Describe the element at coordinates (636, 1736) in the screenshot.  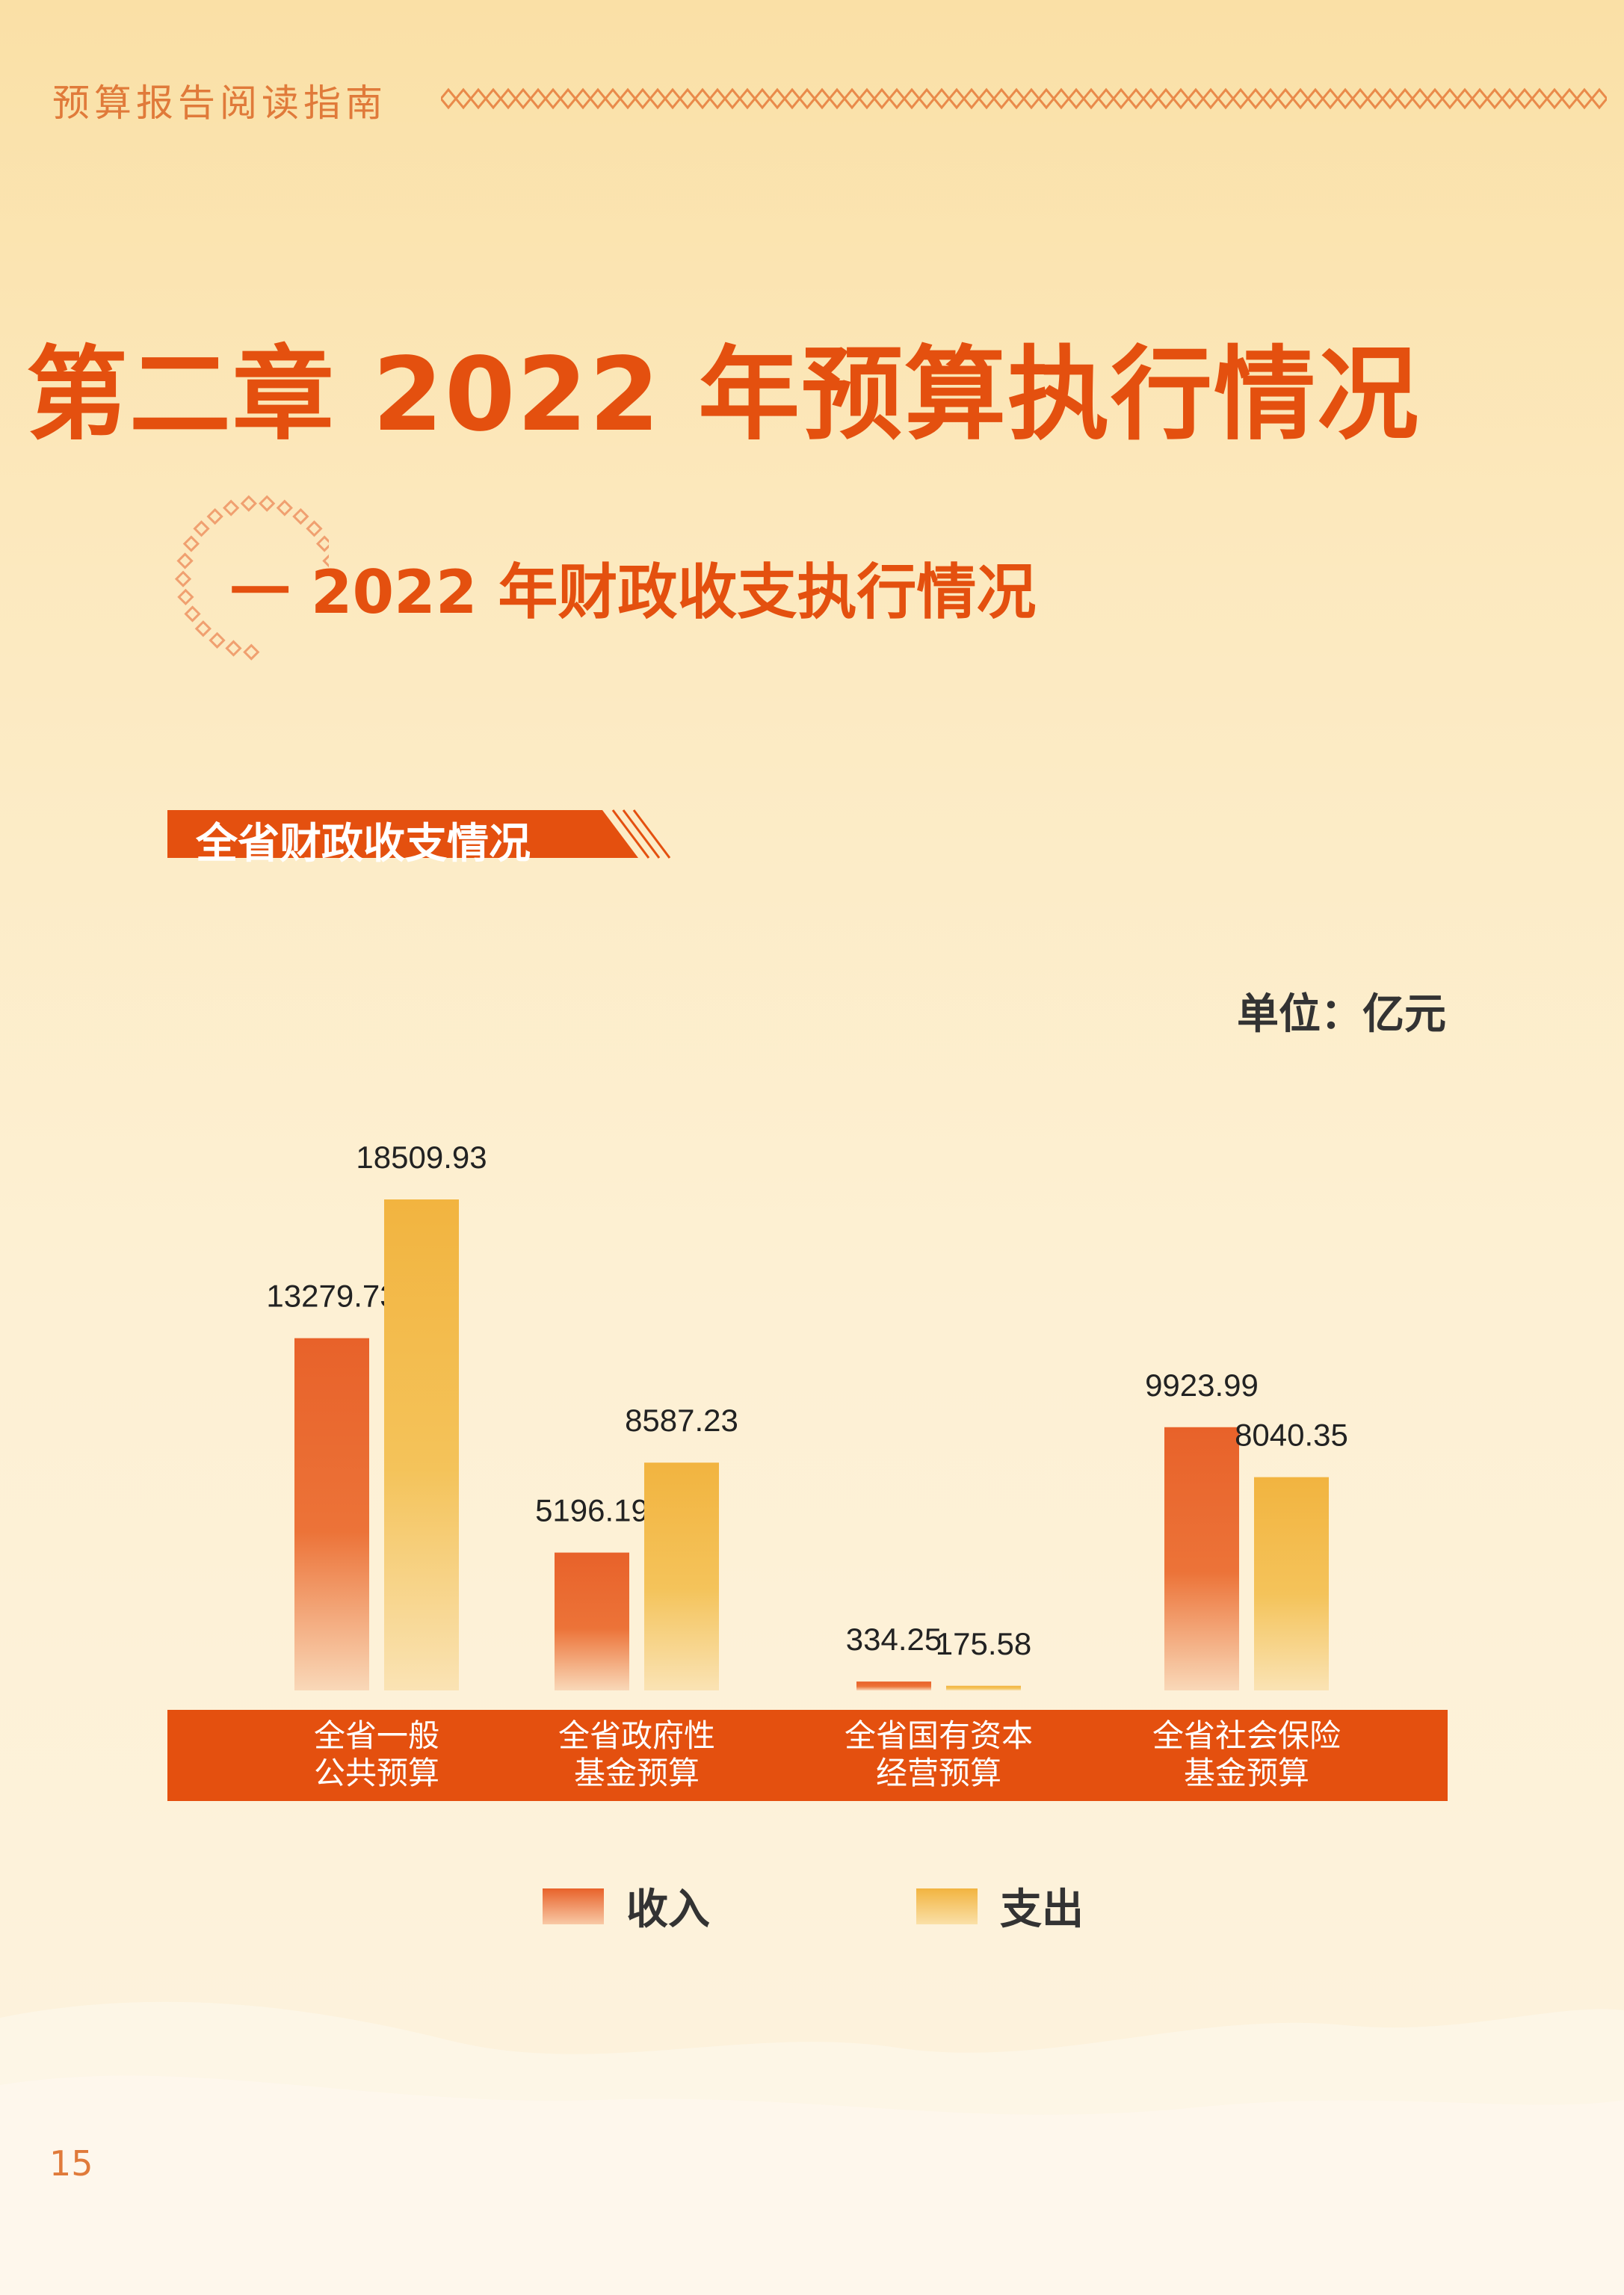
I see `category-label-line1: 全省政府性` at that location.